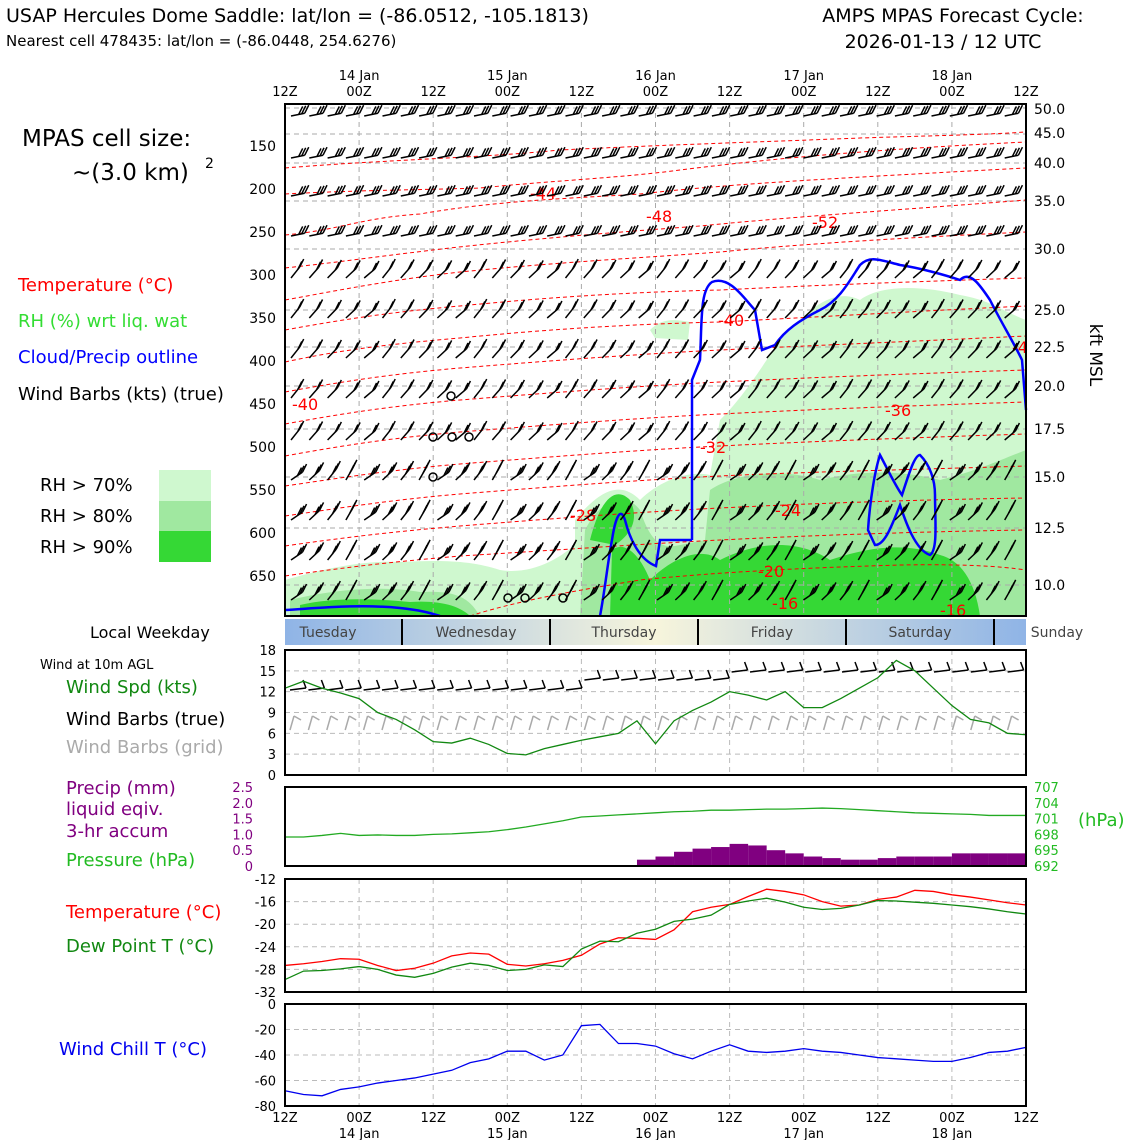 Image resolution: width=1140 pixels, height=1140 pixels. I want to click on legend-rh-70: RH > 70%, so click(86, 485).